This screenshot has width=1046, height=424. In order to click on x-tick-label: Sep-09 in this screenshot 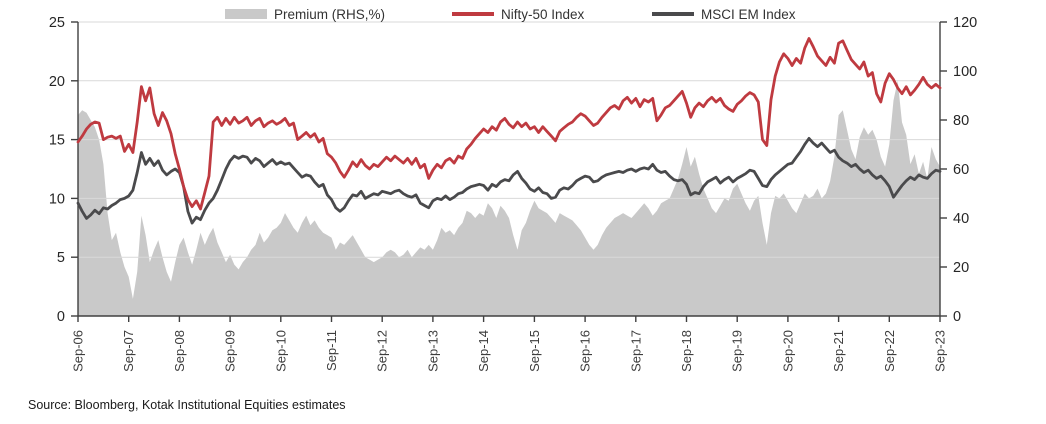, I will do `click(230, 351)`.